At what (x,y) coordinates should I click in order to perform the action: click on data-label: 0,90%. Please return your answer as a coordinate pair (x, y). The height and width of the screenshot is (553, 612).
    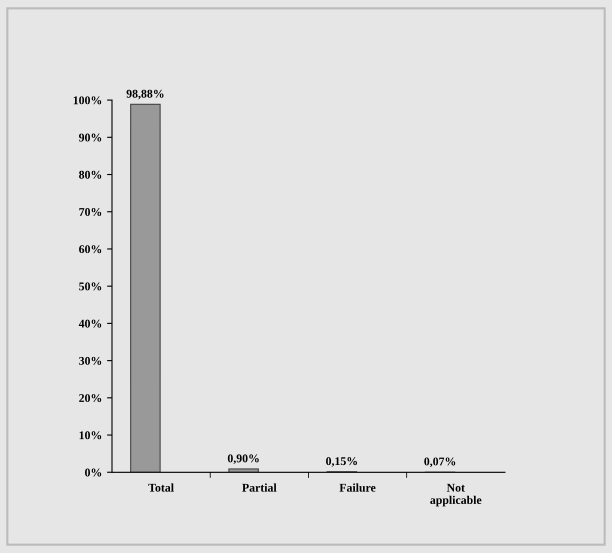
    Looking at the image, I should click on (243, 459).